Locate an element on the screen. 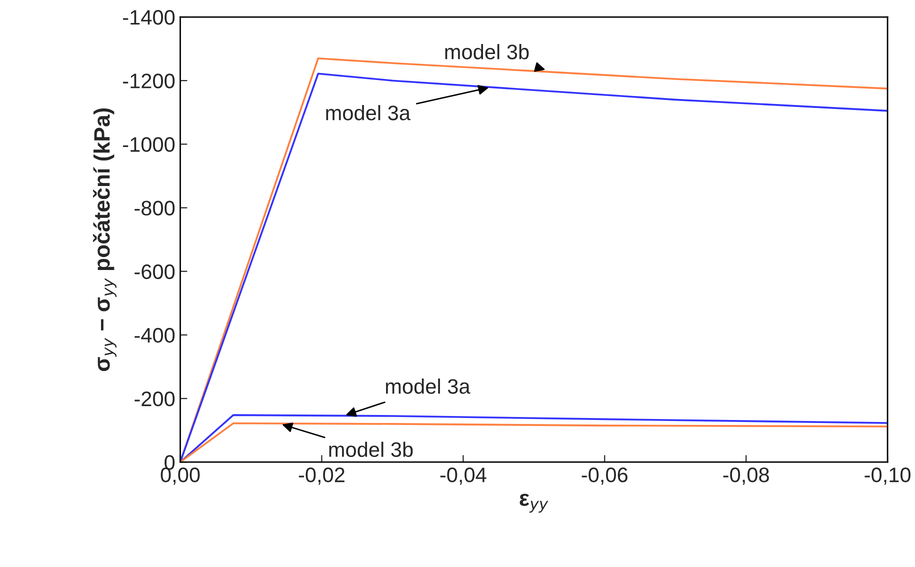  x-axis-title: ε$_{yy}$ is located at coordinates (534, 503).